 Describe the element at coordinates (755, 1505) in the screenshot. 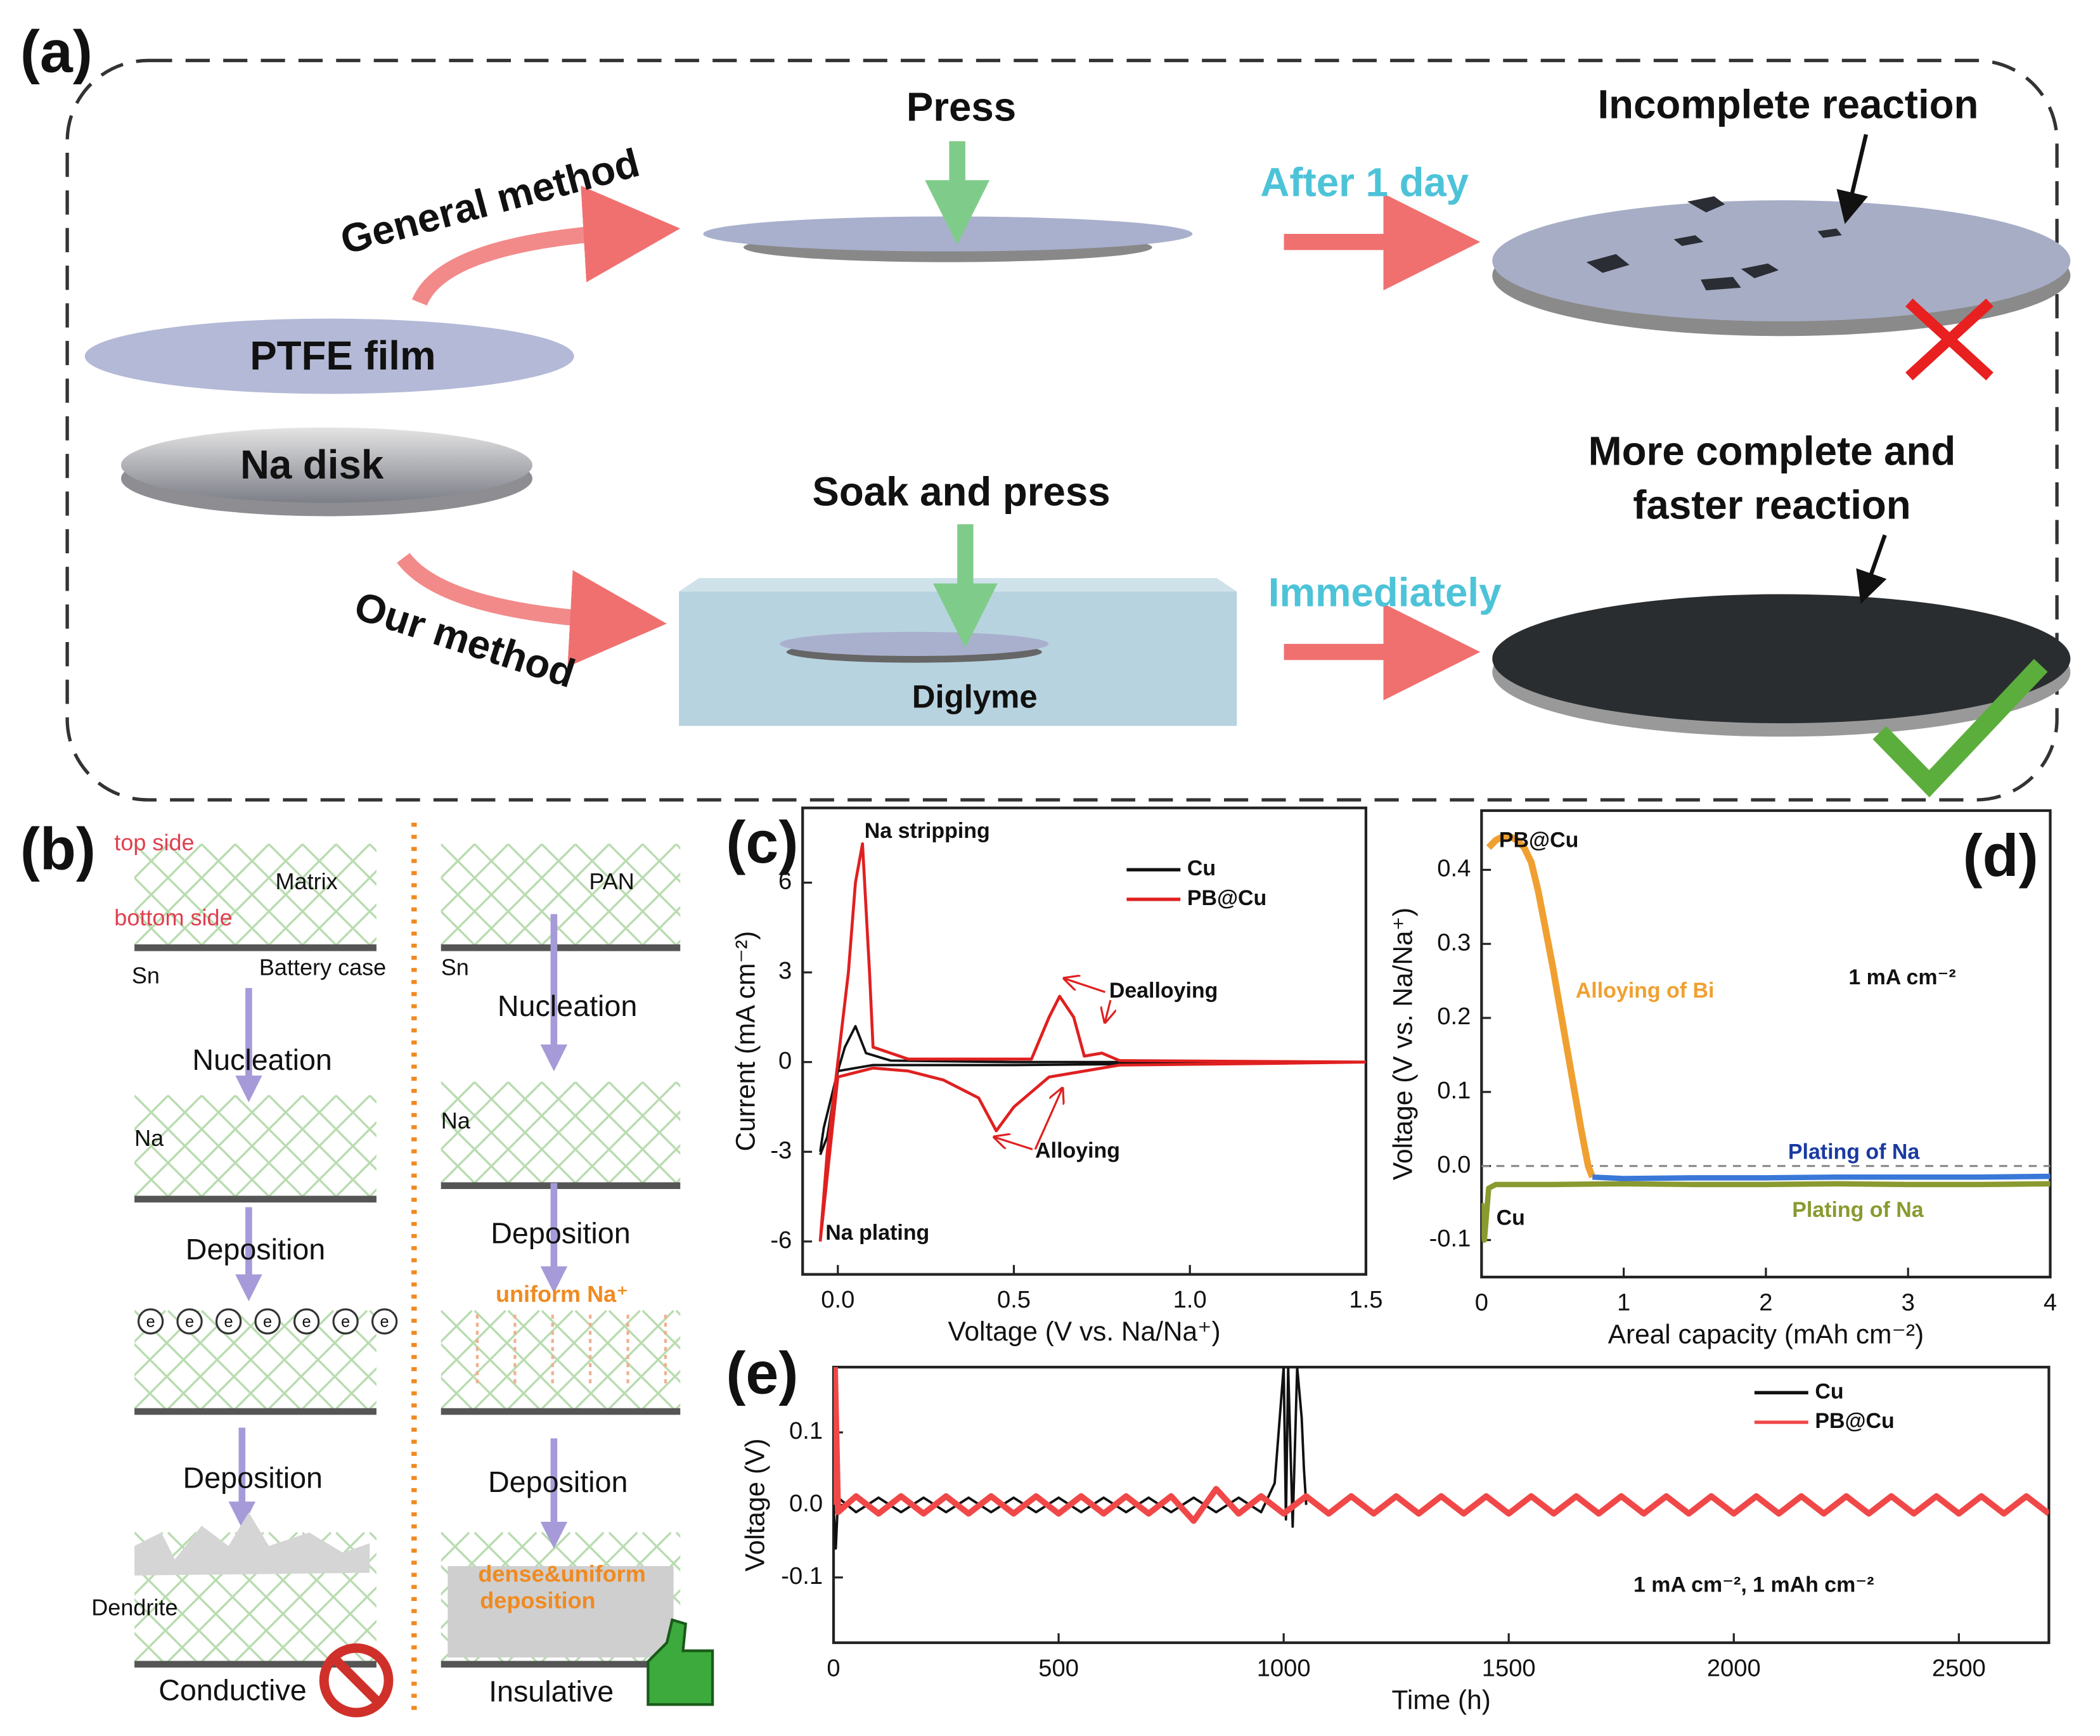

I see `y-axis-label: Voltage (V)` at that location.